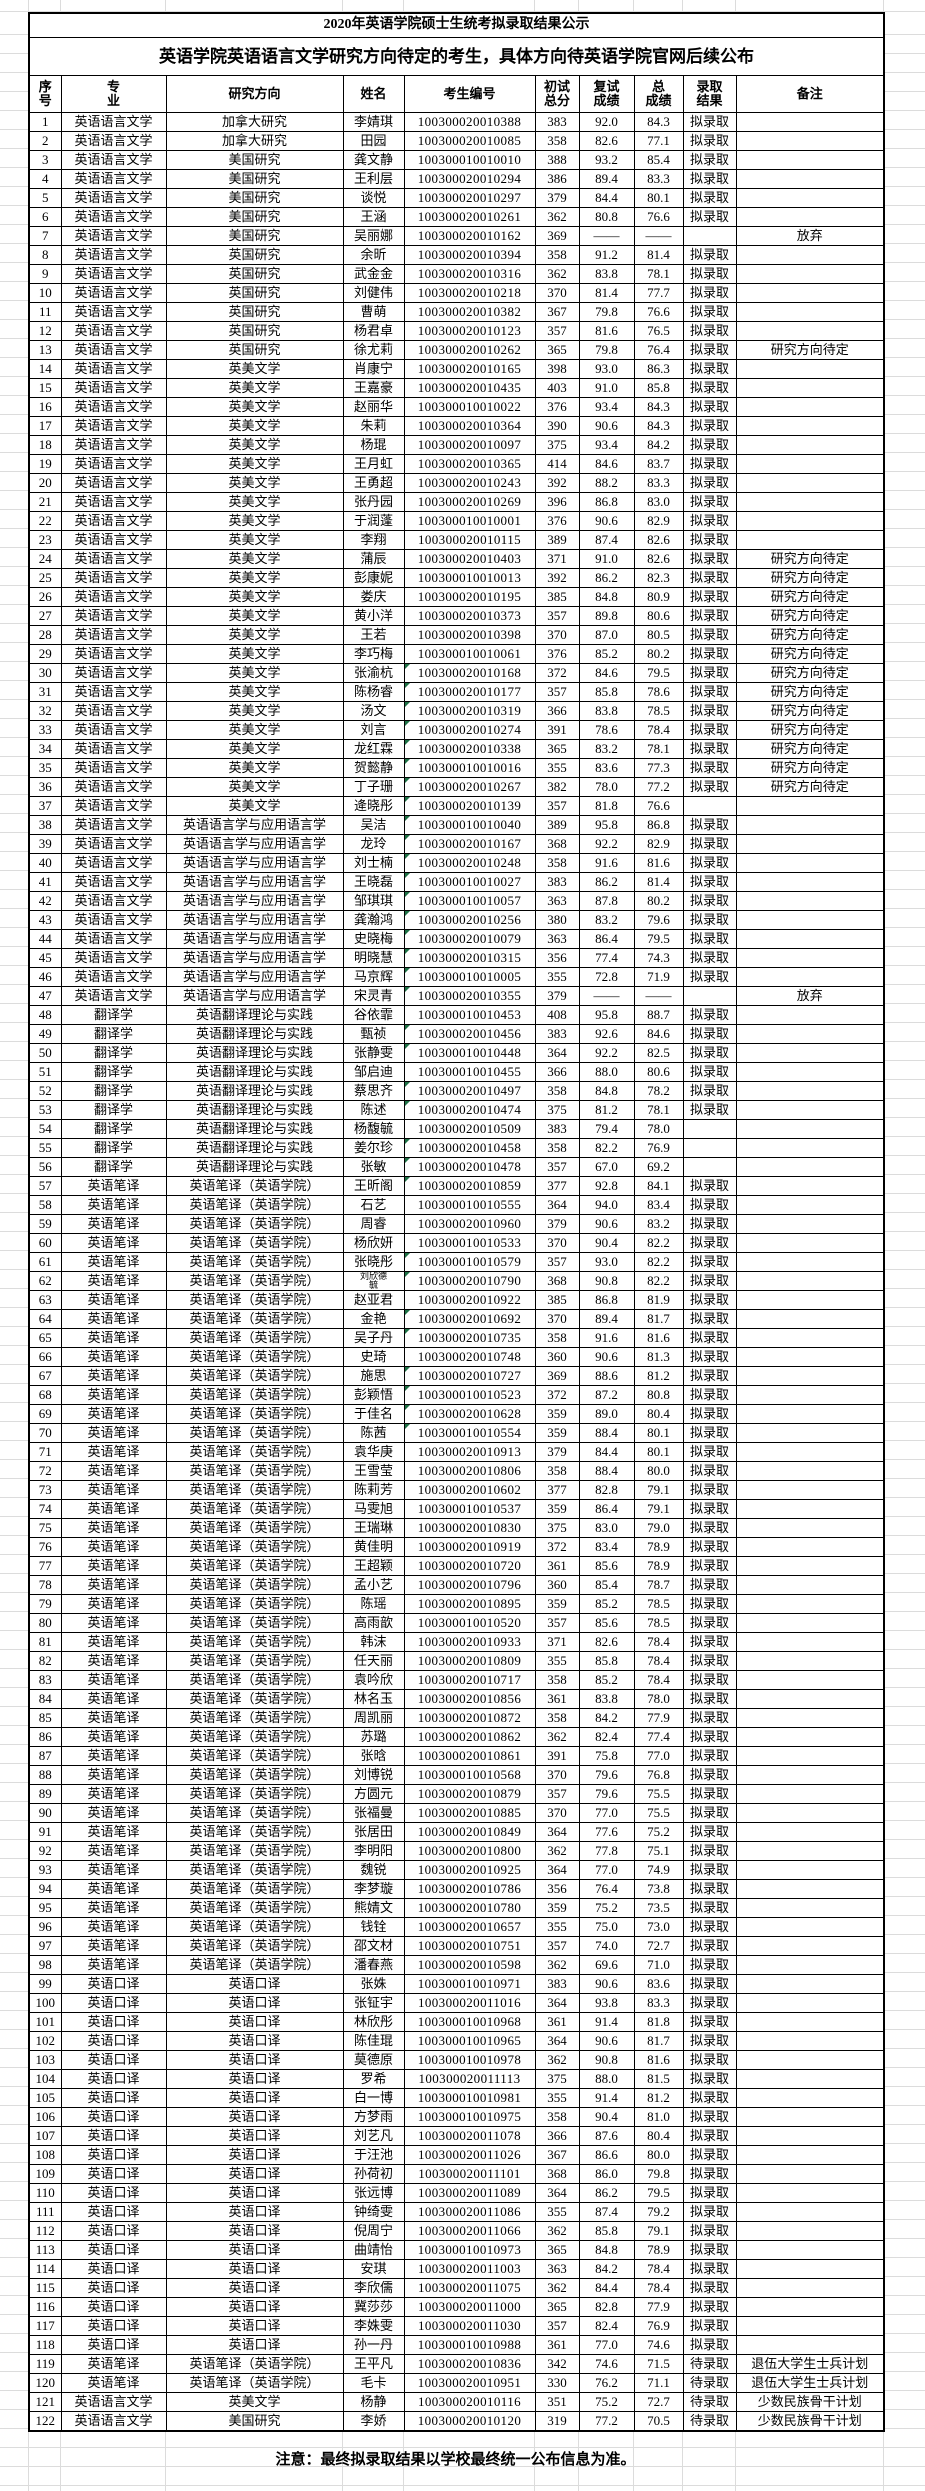 Image resolution: width=925 pixels, height=2491 pixels. What do you see at coordinates (469, 2022) in the screenshot?
I see `cell-candidate_id: 100300010010968` at bounding box center [469, 2022].